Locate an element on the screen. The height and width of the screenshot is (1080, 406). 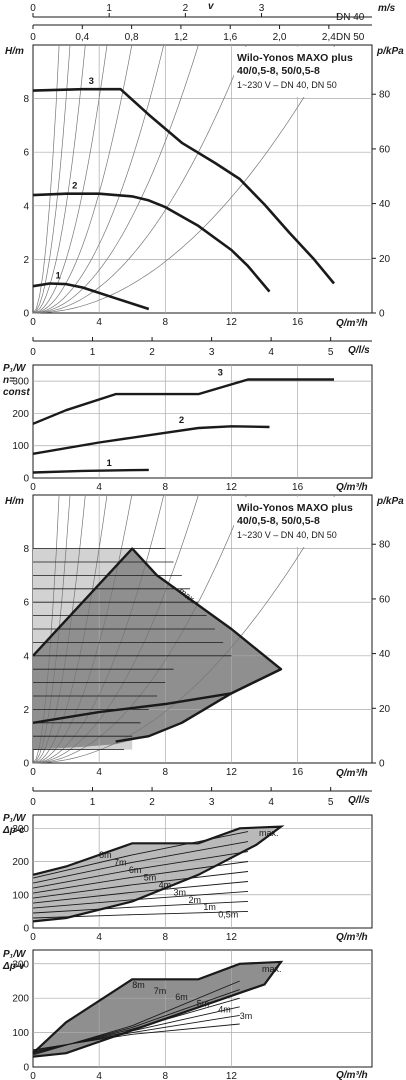
y-axis-label: H/m is located at coordinates (14, 51).